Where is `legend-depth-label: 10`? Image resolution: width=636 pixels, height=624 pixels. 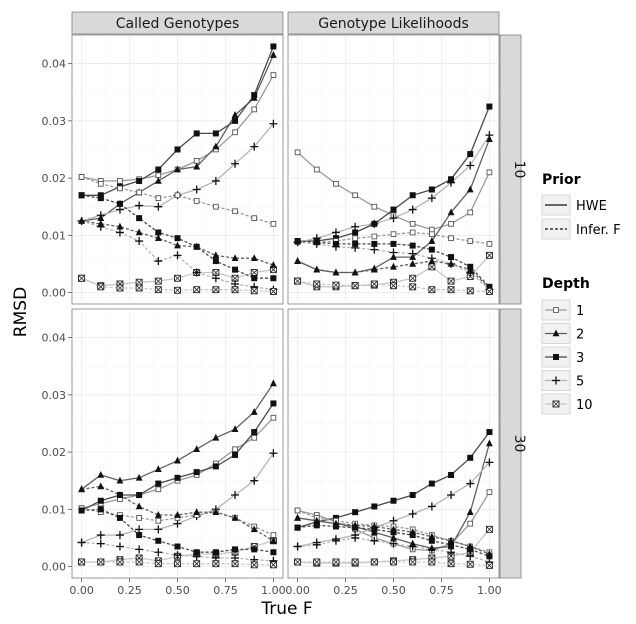
legend-depth-label: 10 is located at coordinates (584, 405).